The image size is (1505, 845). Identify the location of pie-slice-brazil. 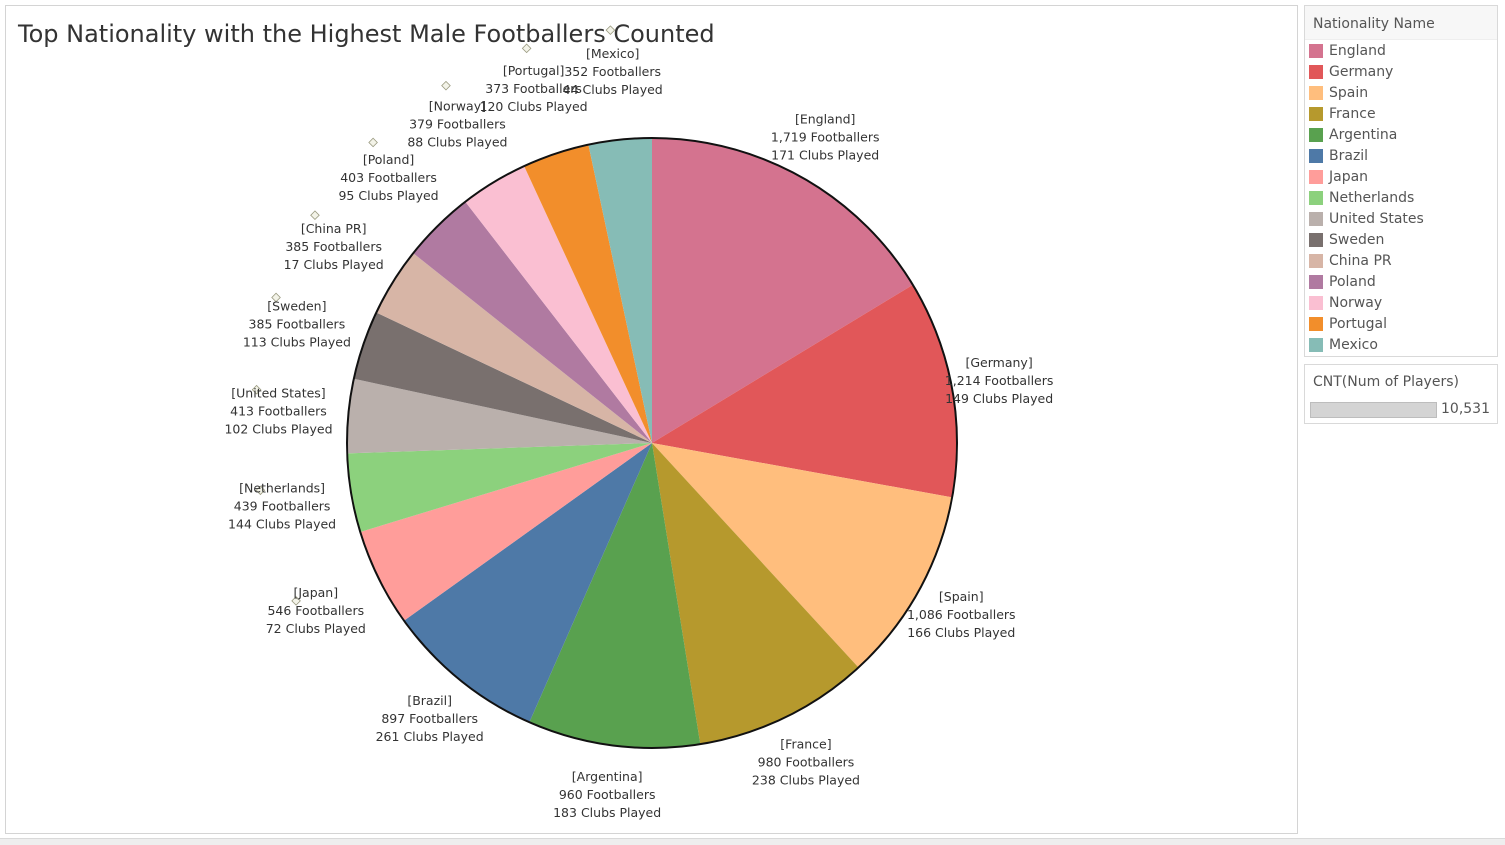
(528, 583).